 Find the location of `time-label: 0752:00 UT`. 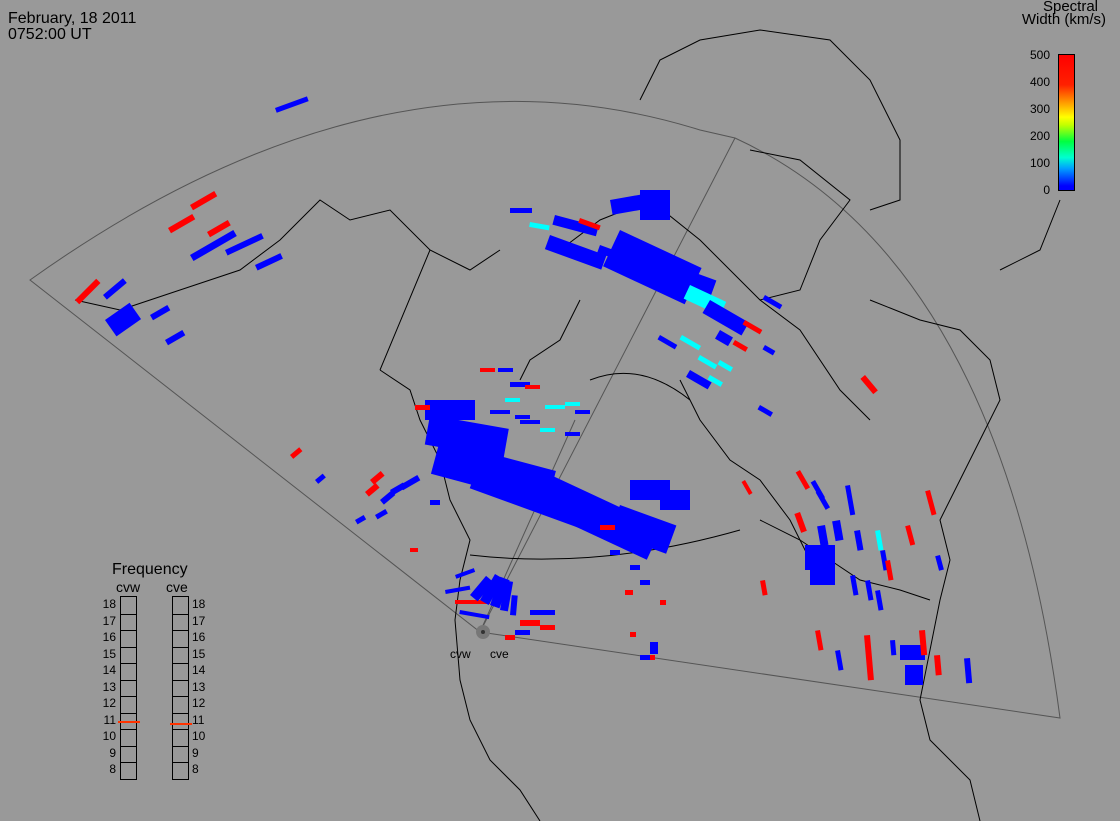

time-label: 0752:00 UT is located at coordinates (50, 34).